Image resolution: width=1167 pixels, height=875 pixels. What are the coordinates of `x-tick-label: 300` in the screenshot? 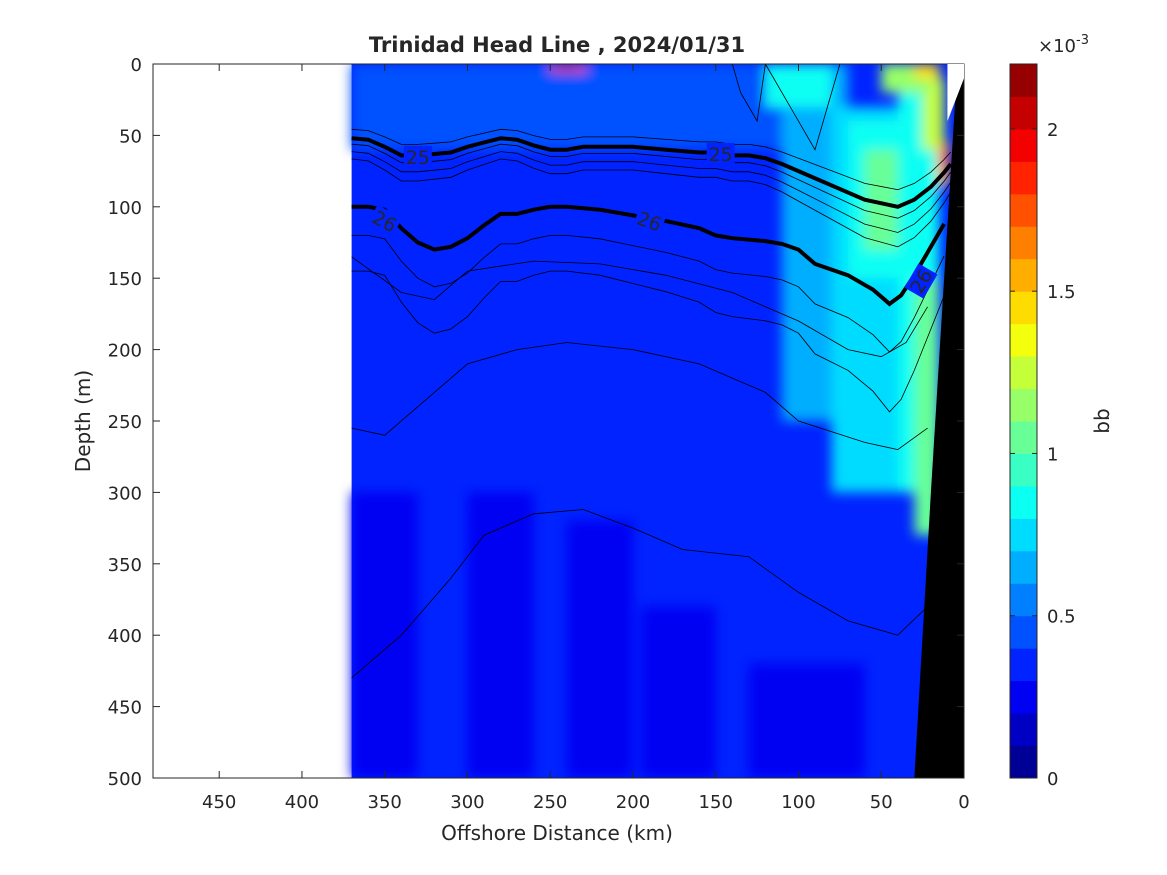 It's located at (467, 802).